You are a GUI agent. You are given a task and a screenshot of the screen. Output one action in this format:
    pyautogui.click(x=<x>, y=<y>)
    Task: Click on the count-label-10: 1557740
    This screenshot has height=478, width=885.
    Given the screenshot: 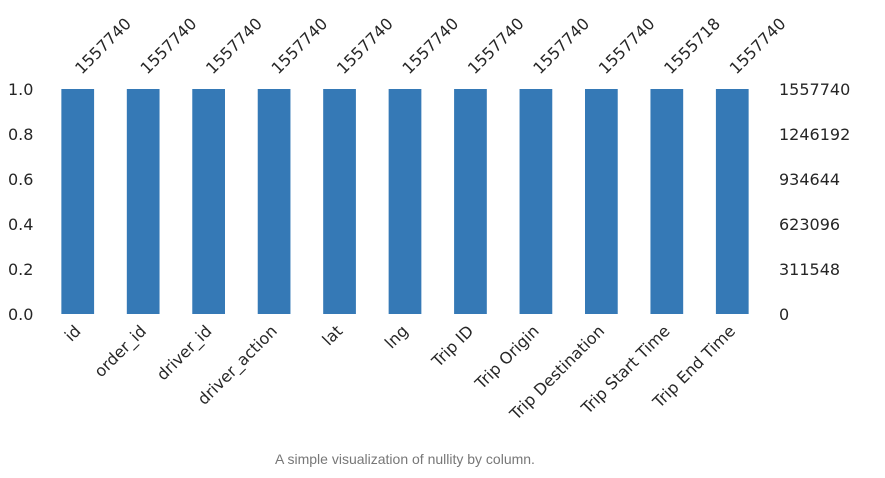 What is the action you would take?
    pyautogui.click(x=758, y=46)
    